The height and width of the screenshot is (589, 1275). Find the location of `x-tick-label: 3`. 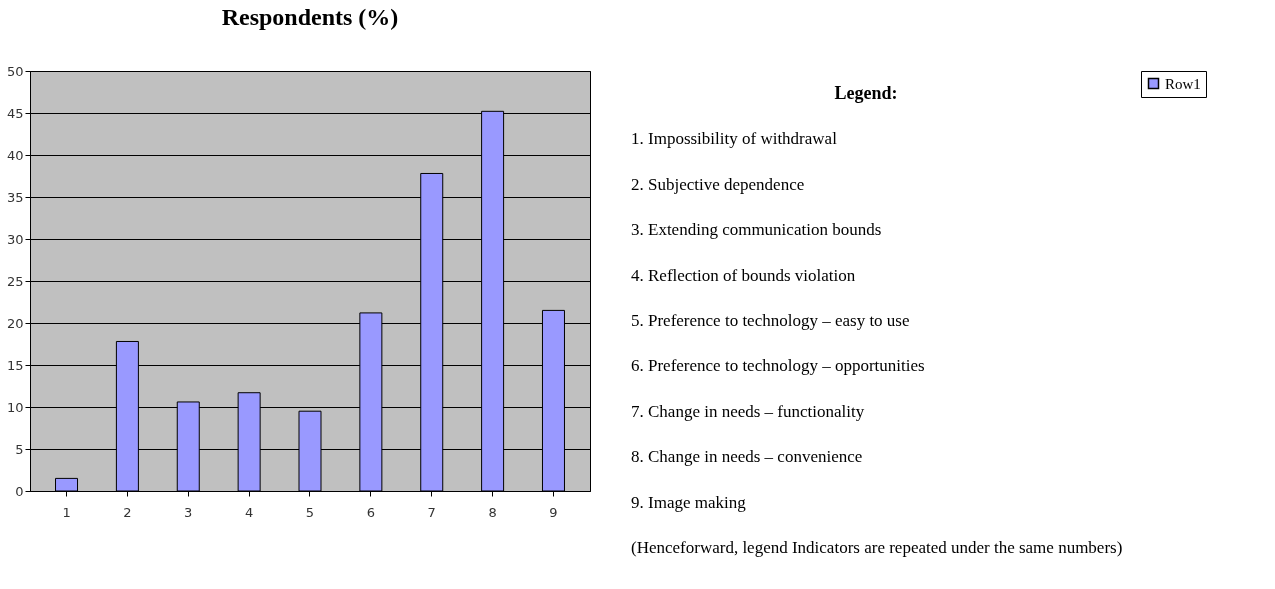

x-tick-label: 3 is located at coordinates (188, 512).